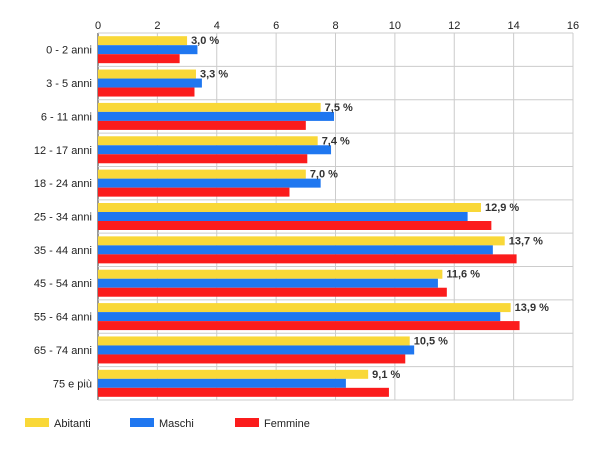 The image size is (600, 455). Describe the element at coordinates (142, 422) in the screenshot. I see `legend-swatch-maschi` at that location.